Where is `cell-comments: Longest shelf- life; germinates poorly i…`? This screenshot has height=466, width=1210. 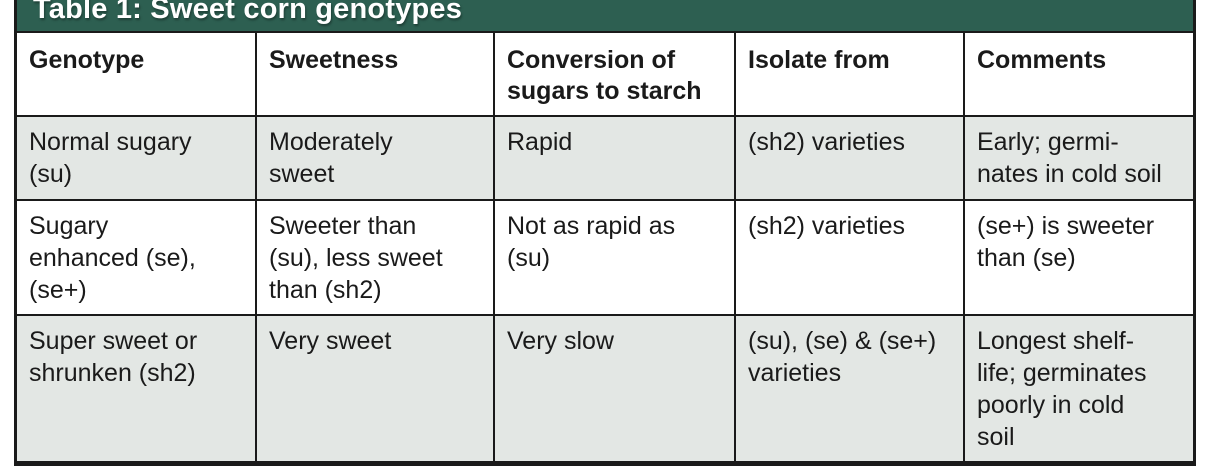 cell-comments: Longest shelf- life; germinates poorly i… is located at coordinates (1078, 389).